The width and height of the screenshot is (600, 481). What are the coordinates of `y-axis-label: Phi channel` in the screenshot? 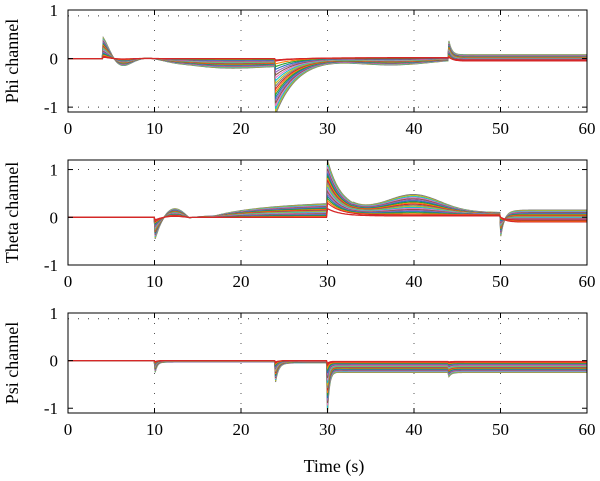 It's located at (12, 61).